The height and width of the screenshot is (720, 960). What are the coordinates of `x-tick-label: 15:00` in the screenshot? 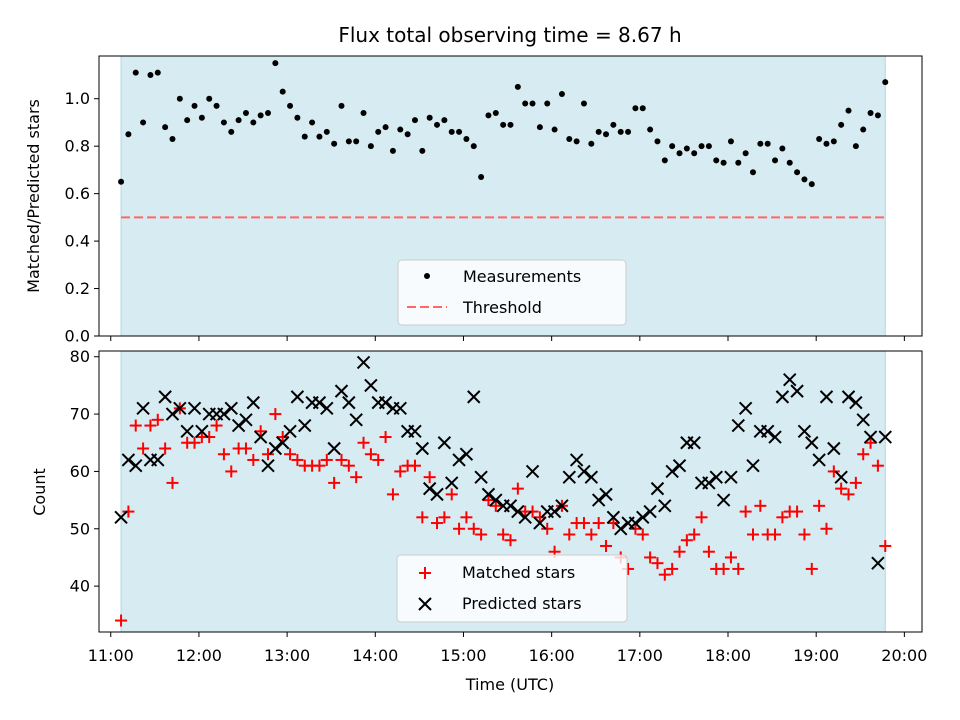 It's located at (463, 655).